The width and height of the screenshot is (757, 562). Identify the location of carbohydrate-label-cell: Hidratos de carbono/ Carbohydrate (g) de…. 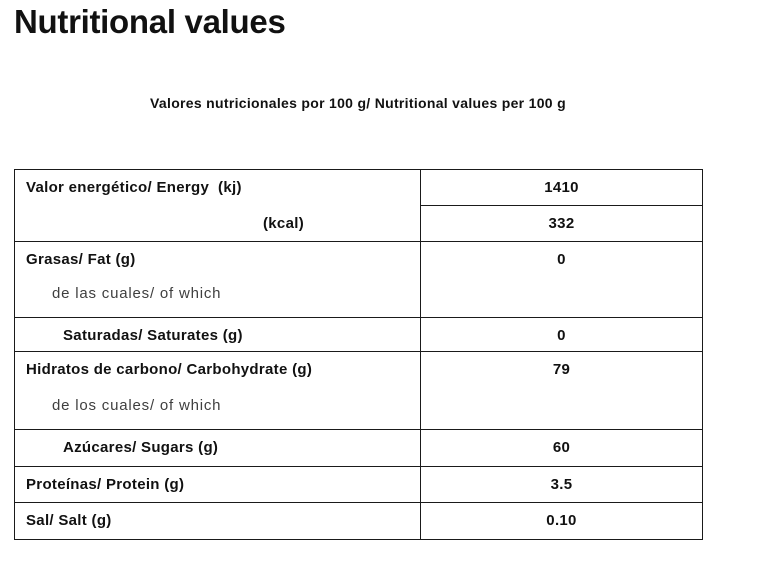
(217, 390).